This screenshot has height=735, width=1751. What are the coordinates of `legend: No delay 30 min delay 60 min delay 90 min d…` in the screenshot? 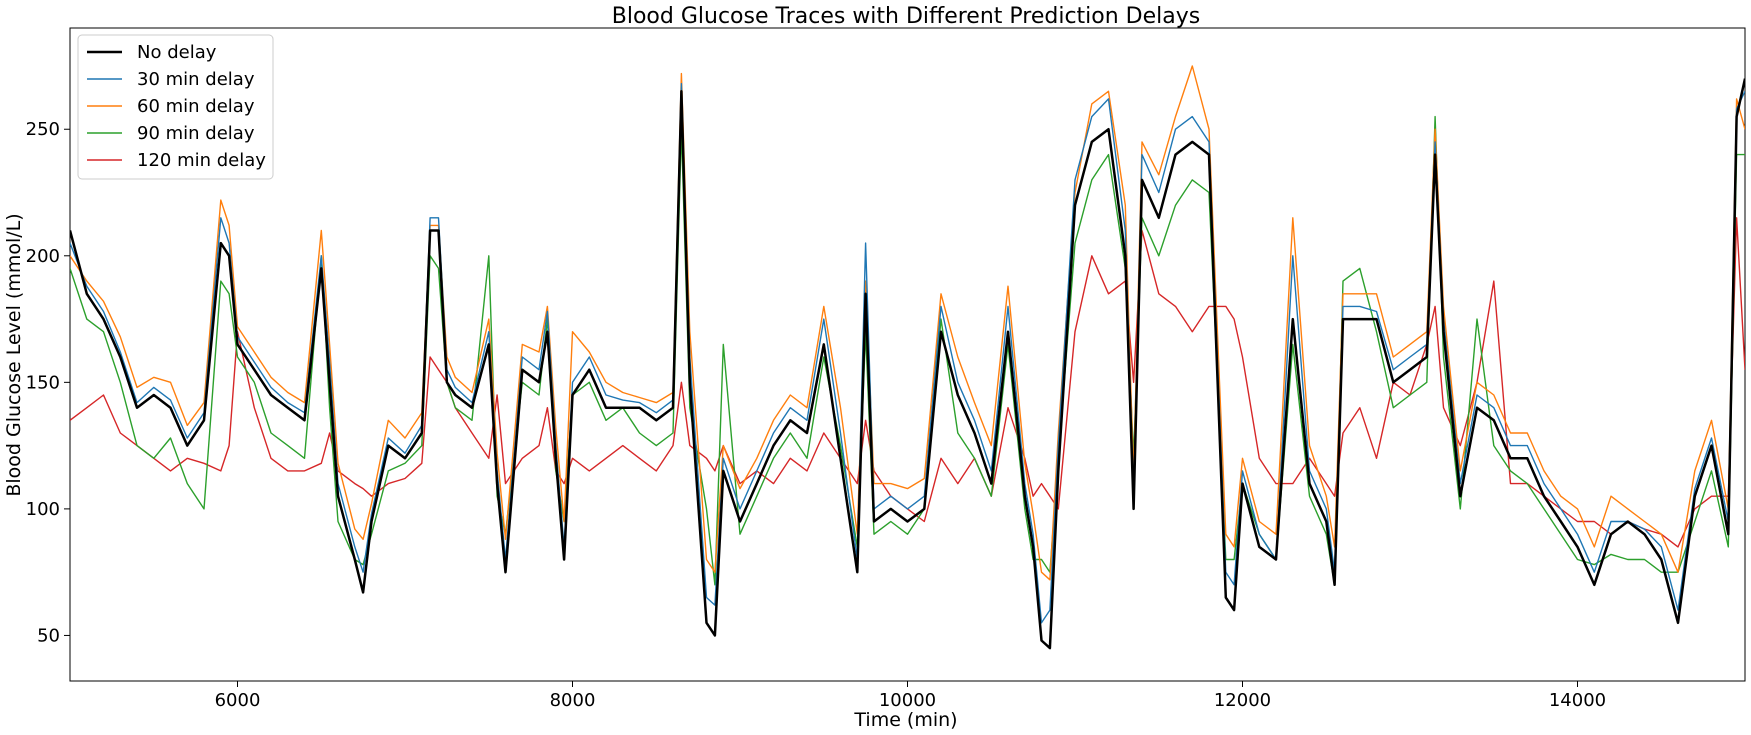 It's located at (175, 107).